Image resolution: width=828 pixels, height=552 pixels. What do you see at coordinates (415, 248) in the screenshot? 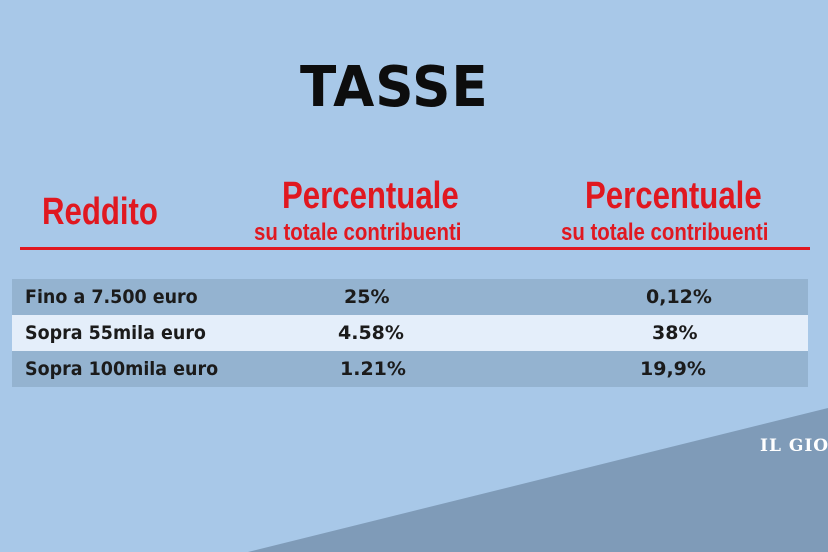
I see `header-divider` at bounding box center [415, 248].